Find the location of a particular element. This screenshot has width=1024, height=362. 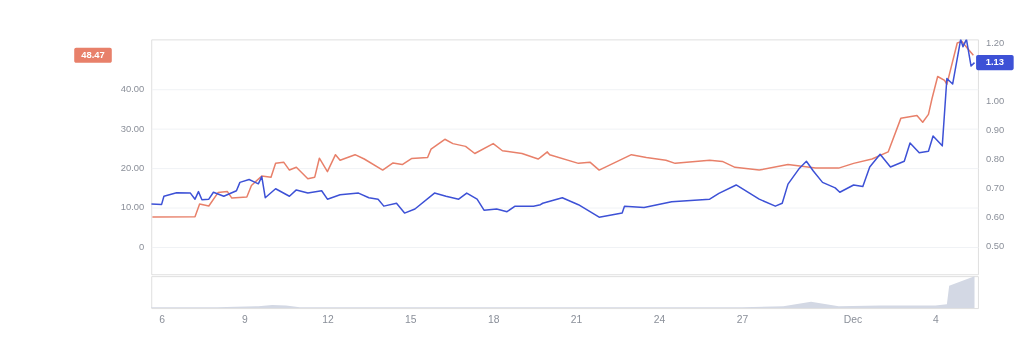

x-tick-label: 12 is located at coordinates (328, 319).